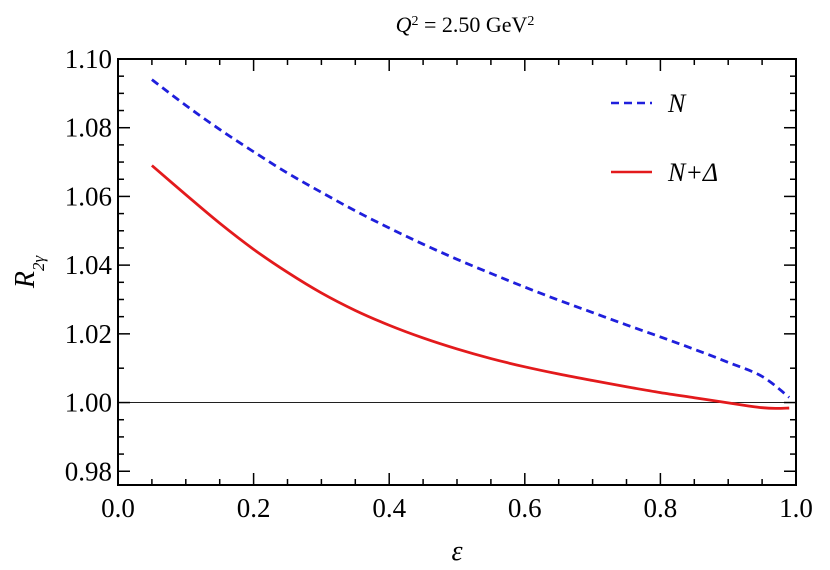 This screenshot has height=570, width=830. What do you see at coordinates (661, 508) in the screenshot?
I see `x-tick-label: 0.8` at bounding box center [661, 508].